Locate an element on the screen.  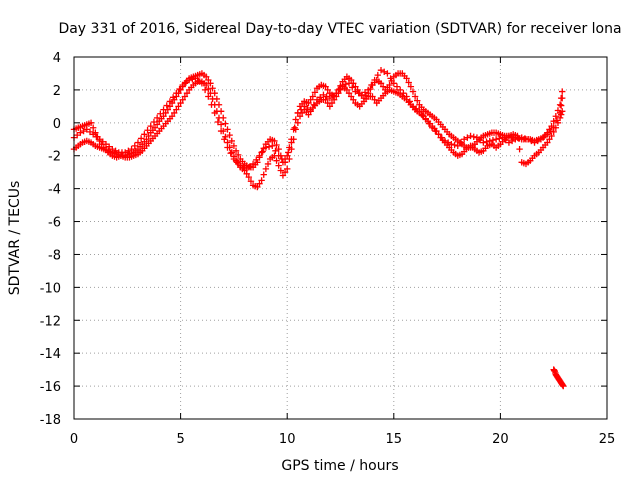
data-point-track-d is located at coordinates (563, 386).